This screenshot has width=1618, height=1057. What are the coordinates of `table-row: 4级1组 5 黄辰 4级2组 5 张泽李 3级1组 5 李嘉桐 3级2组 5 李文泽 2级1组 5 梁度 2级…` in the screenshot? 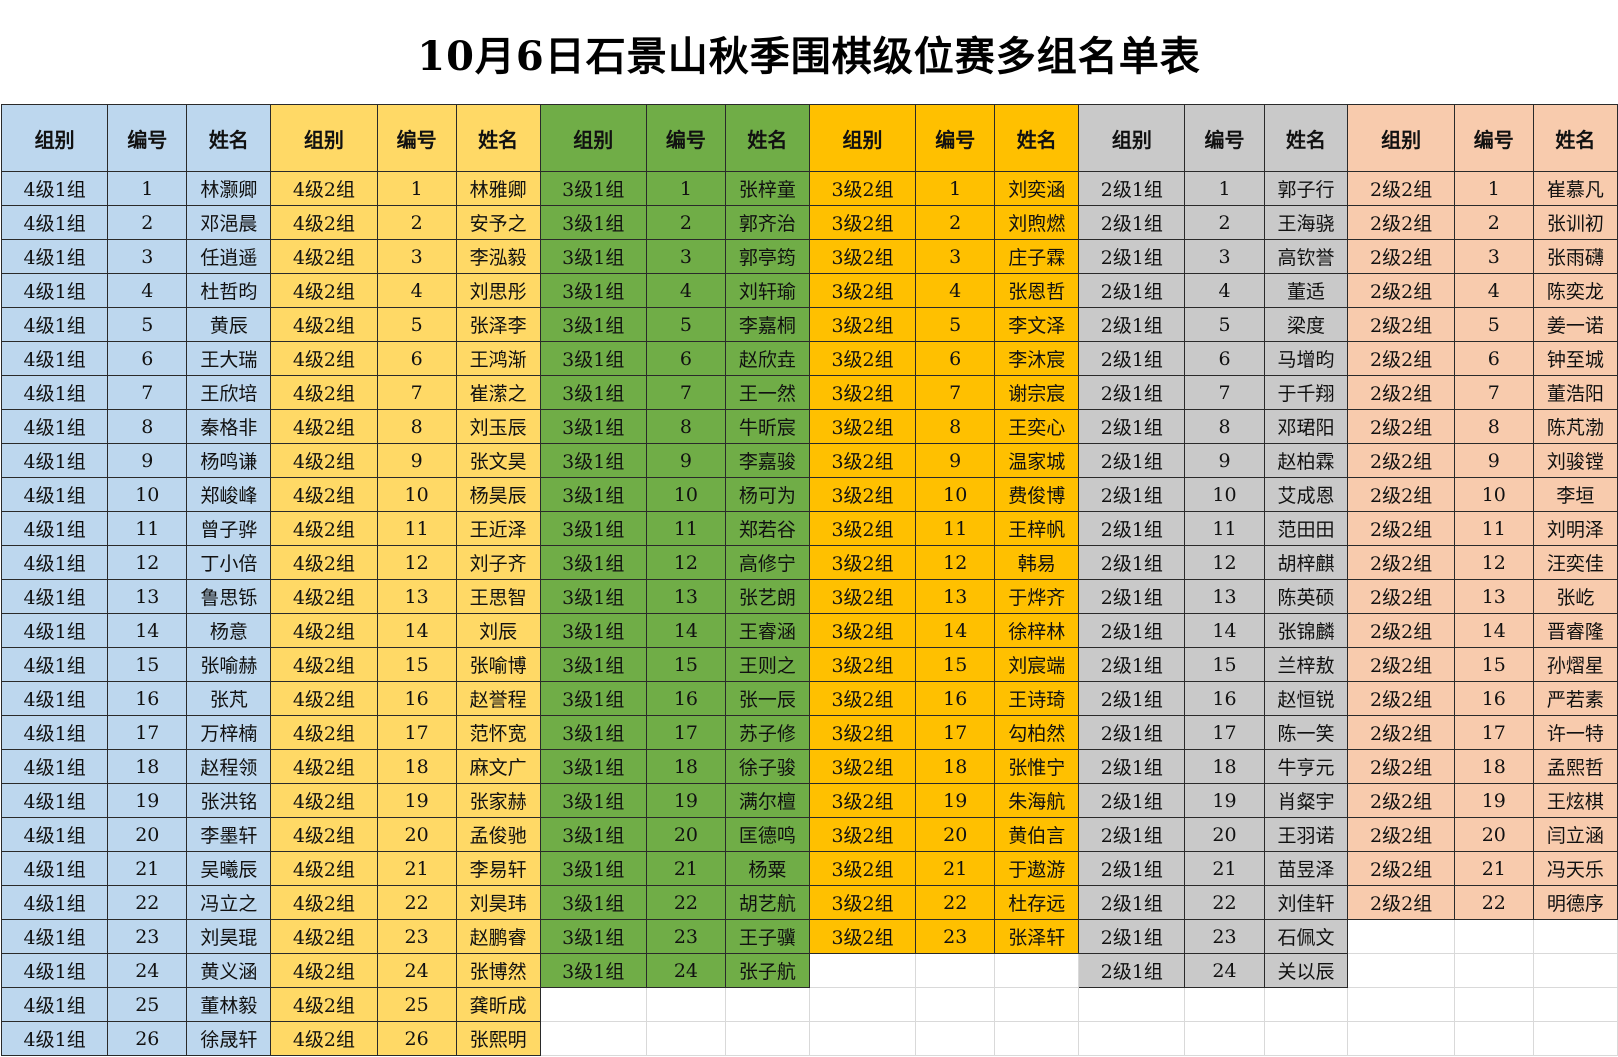 It's located at (809, 324).